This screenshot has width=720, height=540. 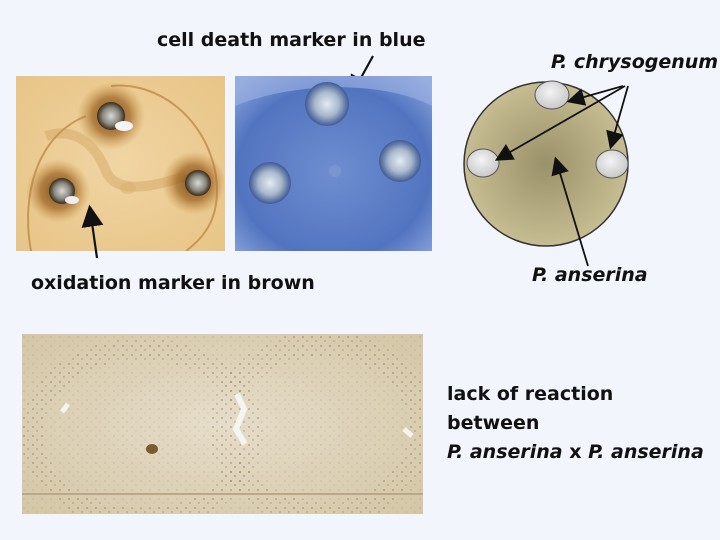 I want to click on caption-line-2: between, so click(x=493, y=423).